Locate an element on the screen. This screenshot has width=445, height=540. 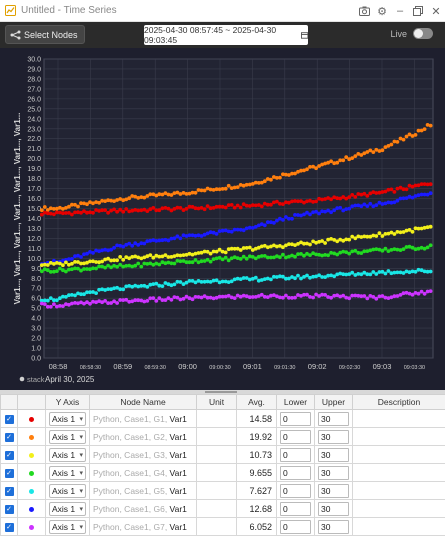
lower-input: 0 is located at coordinates (295, 418).